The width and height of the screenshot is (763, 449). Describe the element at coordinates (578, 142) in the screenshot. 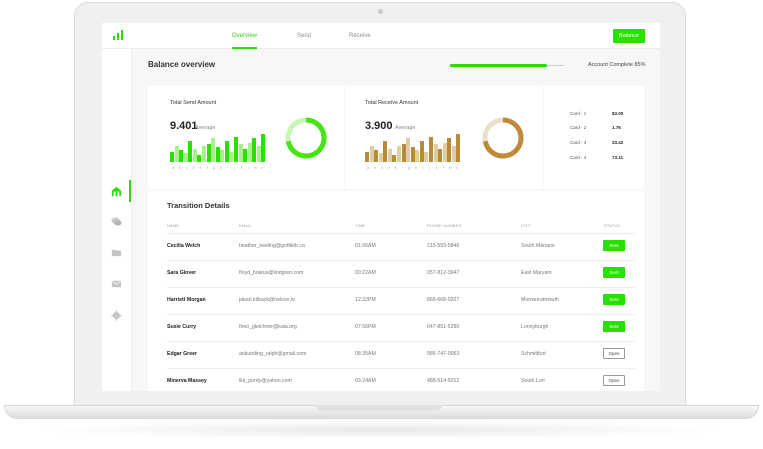

I see `card-name: Card - 3` at that location.